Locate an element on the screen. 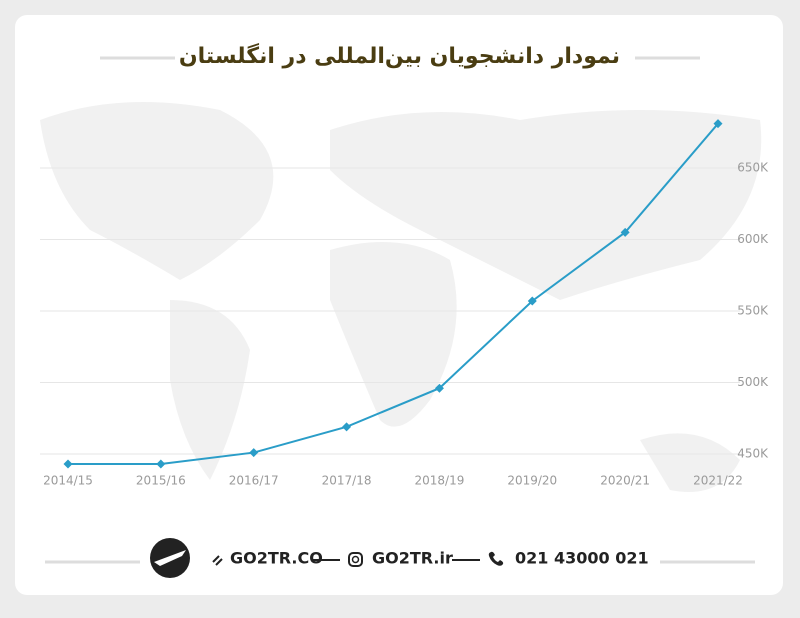 The height and width of the screenshot is (618, 800). y-tick-label: 600K is located at coordinates (753, 239).